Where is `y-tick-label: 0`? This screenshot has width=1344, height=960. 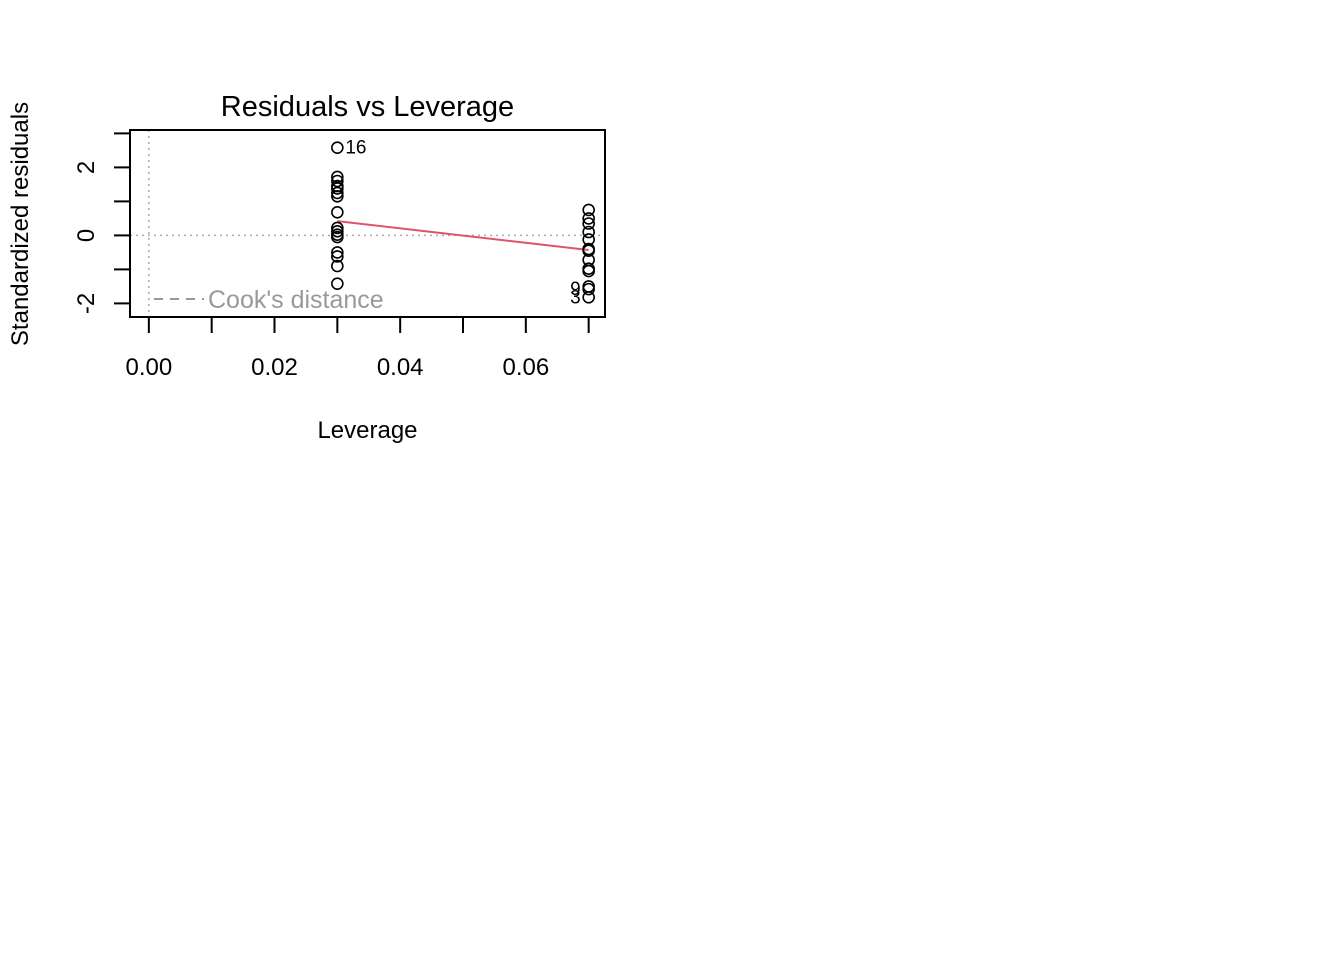
y-tick-label: 0 is located at coordinates (86, 235).